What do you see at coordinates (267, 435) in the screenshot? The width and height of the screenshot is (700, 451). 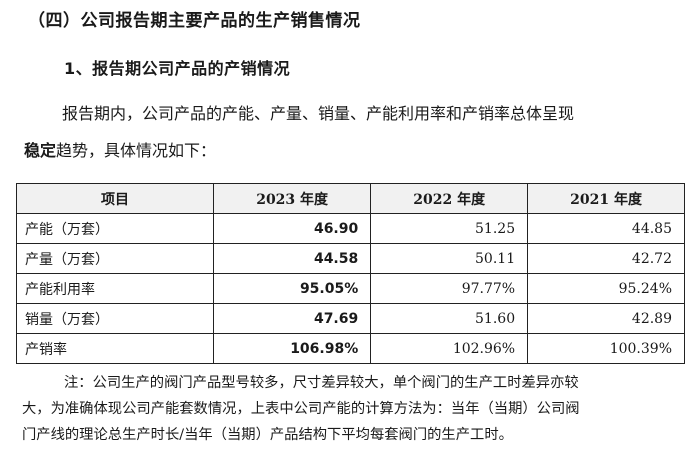 I see `footnote-line-3: 门产线的理论总生产时长/当年（当期）产品结构下平均每套阀门的生产工时。` at bounding box center [267, 435].